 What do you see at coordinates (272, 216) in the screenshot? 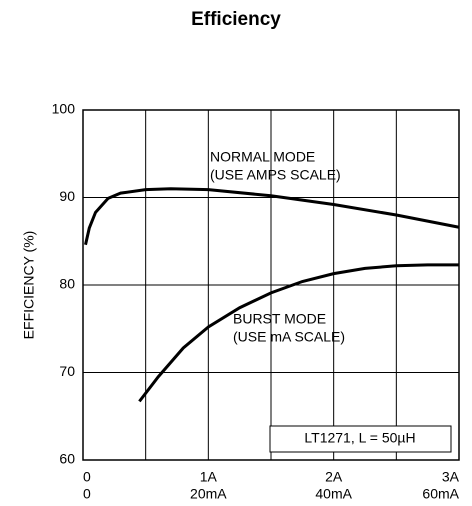
I see `data-line` at bounding box center [272, 216].